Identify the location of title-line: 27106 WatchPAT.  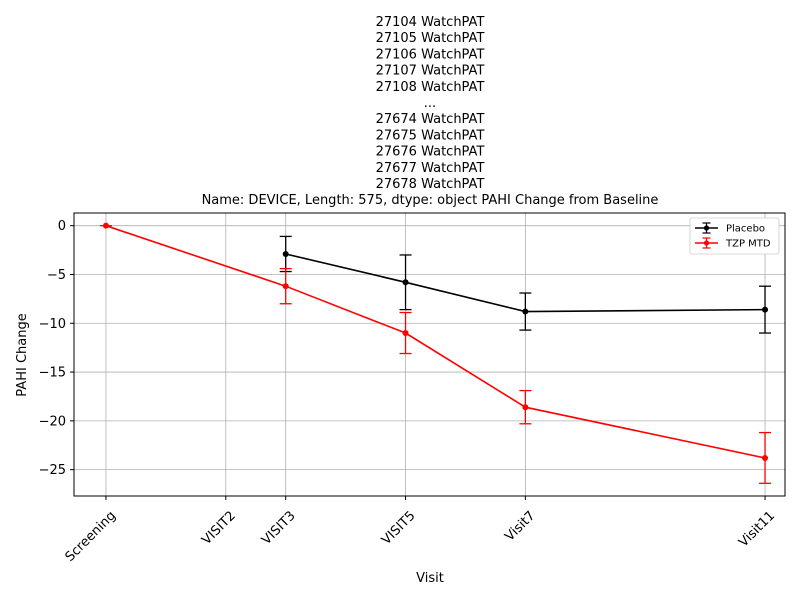
(430, 54).